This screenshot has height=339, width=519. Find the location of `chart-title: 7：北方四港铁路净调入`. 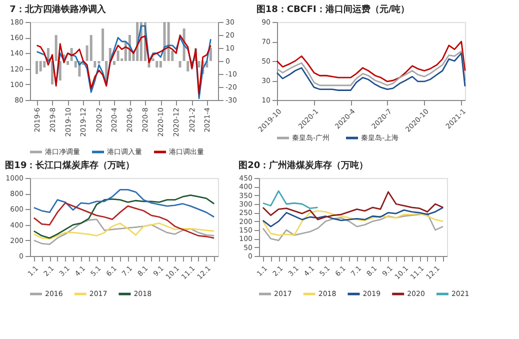

chart-title: 7：北方四港铁路净调入 is located at coordinates (58, 9).